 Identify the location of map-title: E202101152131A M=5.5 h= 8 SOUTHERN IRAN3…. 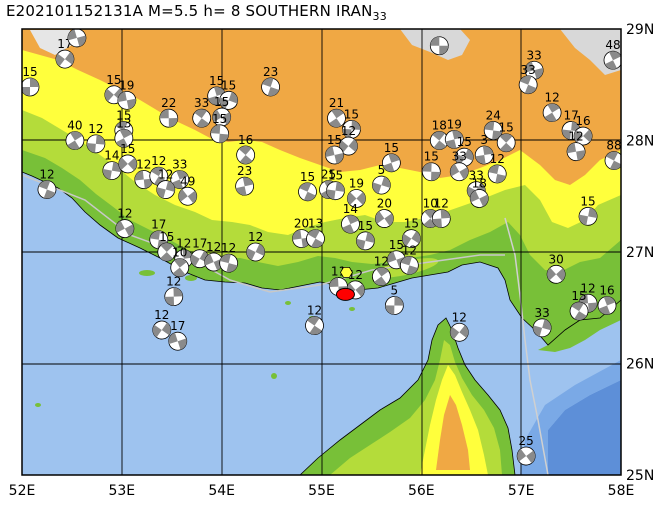
(196, 12).